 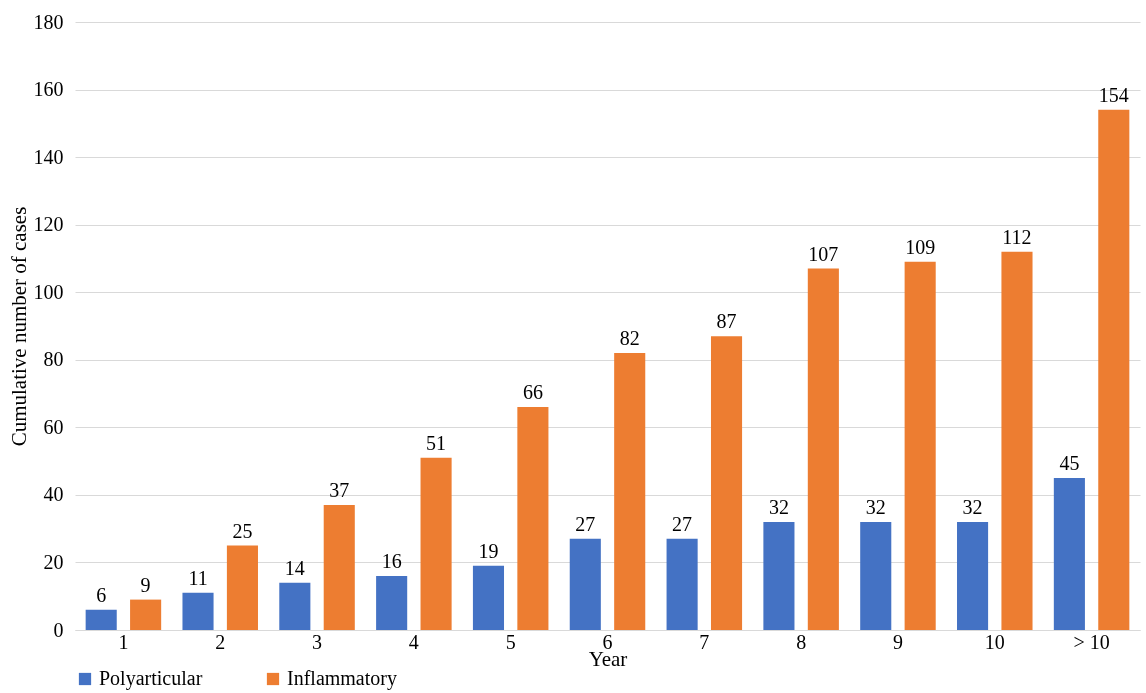 I want to click on data-label: 16, so click(x=391, y=560).